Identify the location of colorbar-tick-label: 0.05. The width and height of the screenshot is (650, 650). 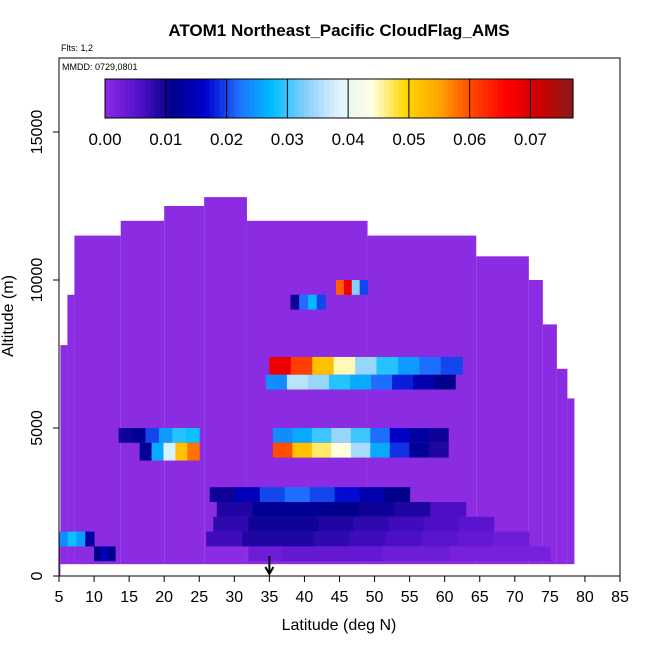
(408, 139).